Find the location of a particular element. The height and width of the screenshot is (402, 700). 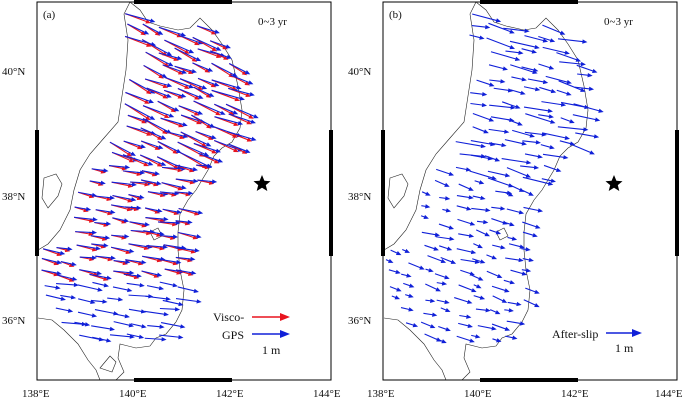

lake is located at coordinates (502, 234).